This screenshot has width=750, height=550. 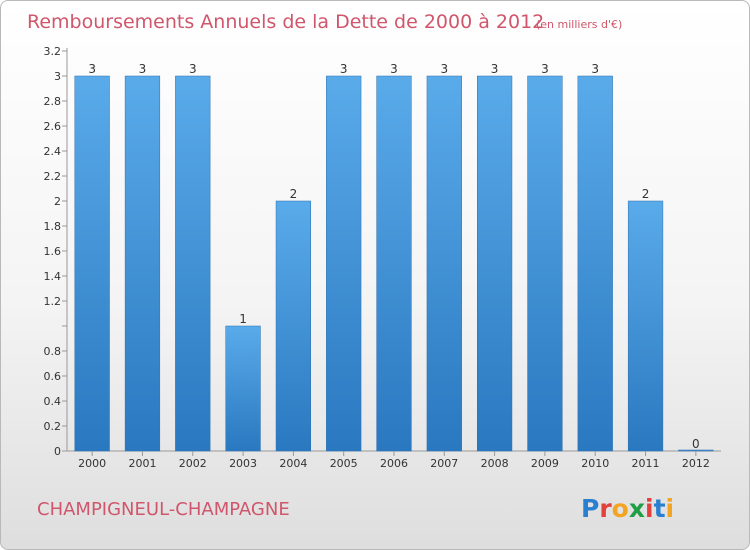 What do you see at coordinates (344, 263) in the screenshot?
I see `bar-2005` at bounding box center [344, 263].